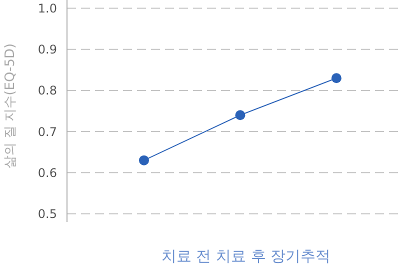 The image size is (399, 267). I want to click on y-axis-title: 삶의 질 지수(EQ-5D), so click(10, 106).